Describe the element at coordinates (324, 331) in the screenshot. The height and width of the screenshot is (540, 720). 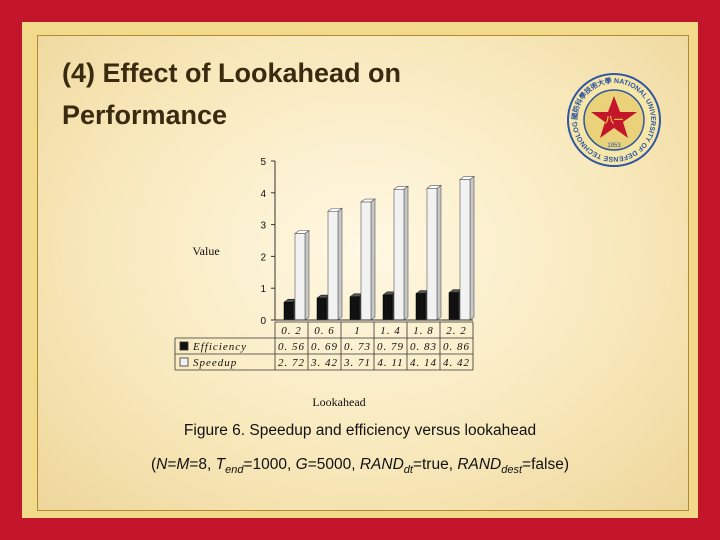
I see `x-tick-label: 0. 6` at that location.